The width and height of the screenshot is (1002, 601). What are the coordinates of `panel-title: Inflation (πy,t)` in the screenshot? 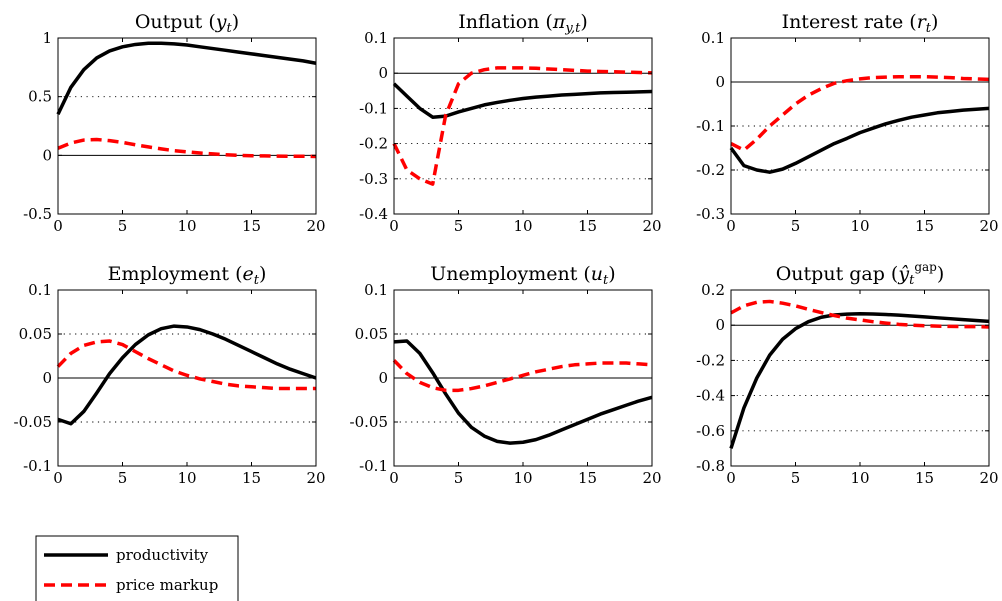 It's located at (523, 23).